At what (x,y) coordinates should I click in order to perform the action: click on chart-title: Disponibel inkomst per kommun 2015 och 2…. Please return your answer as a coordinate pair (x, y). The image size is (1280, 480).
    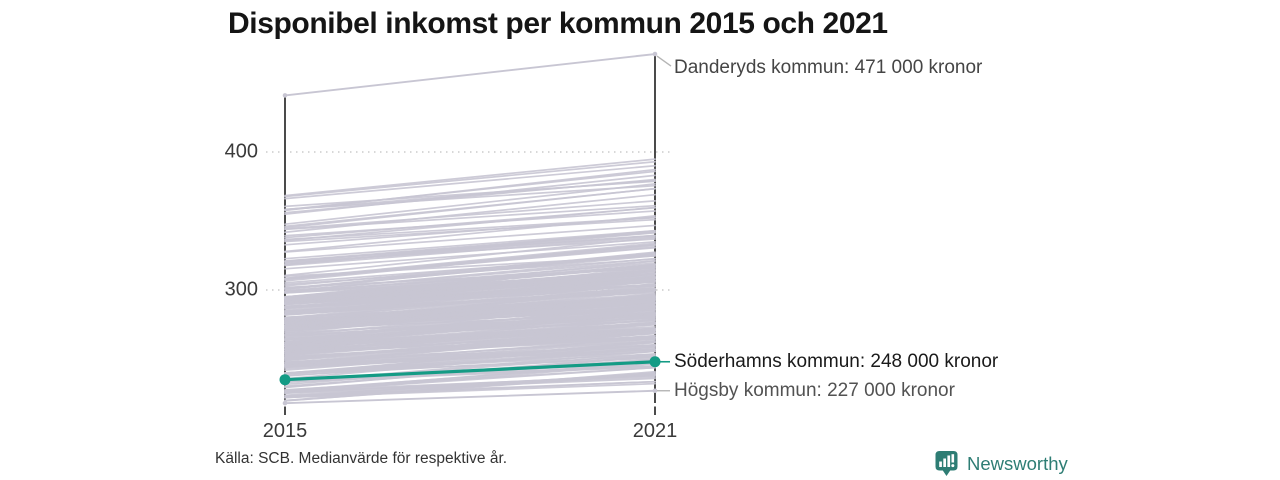
    Looking at the image, I should click on (558, 23).